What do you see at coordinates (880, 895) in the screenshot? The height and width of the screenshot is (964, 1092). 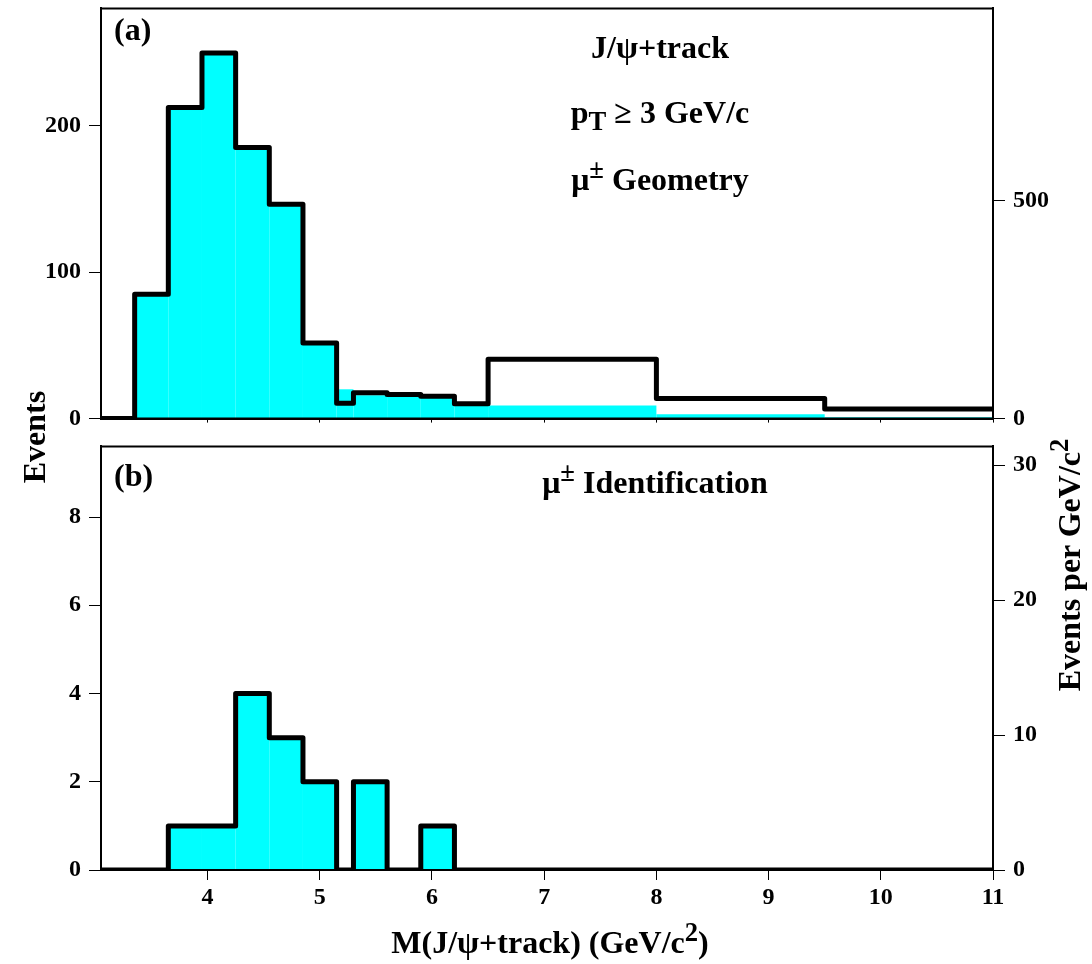 I see `x-tick-label: 10` at bounding box center [880, 895].